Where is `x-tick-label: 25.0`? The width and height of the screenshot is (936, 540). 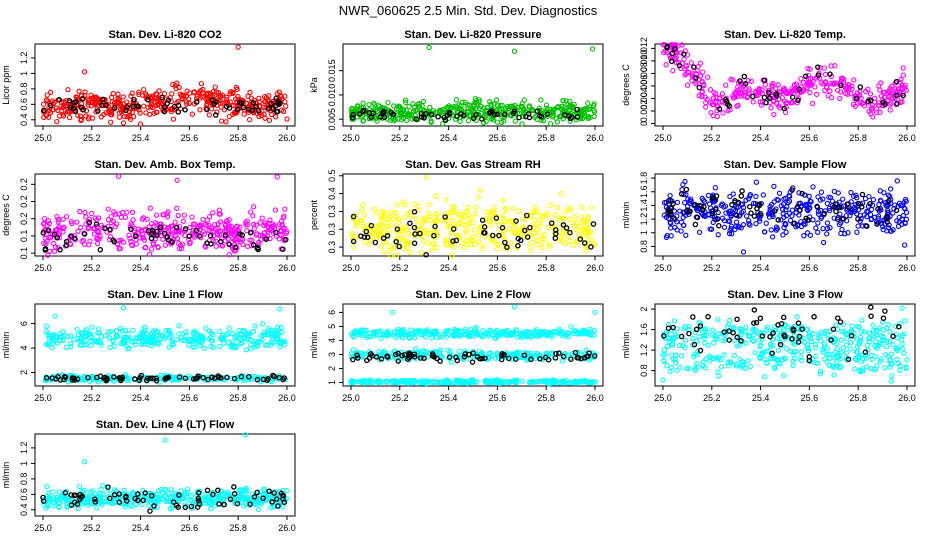
x-tick-label: 25.0 is located at coordinates (43, 268).